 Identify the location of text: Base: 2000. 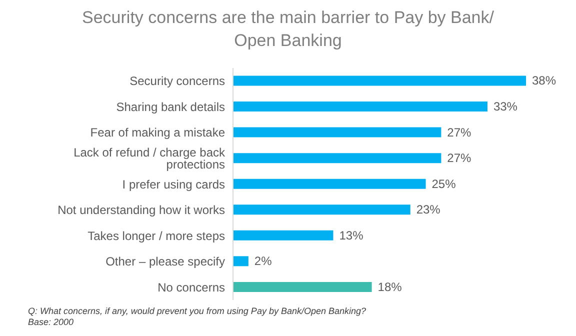
(51, 322).